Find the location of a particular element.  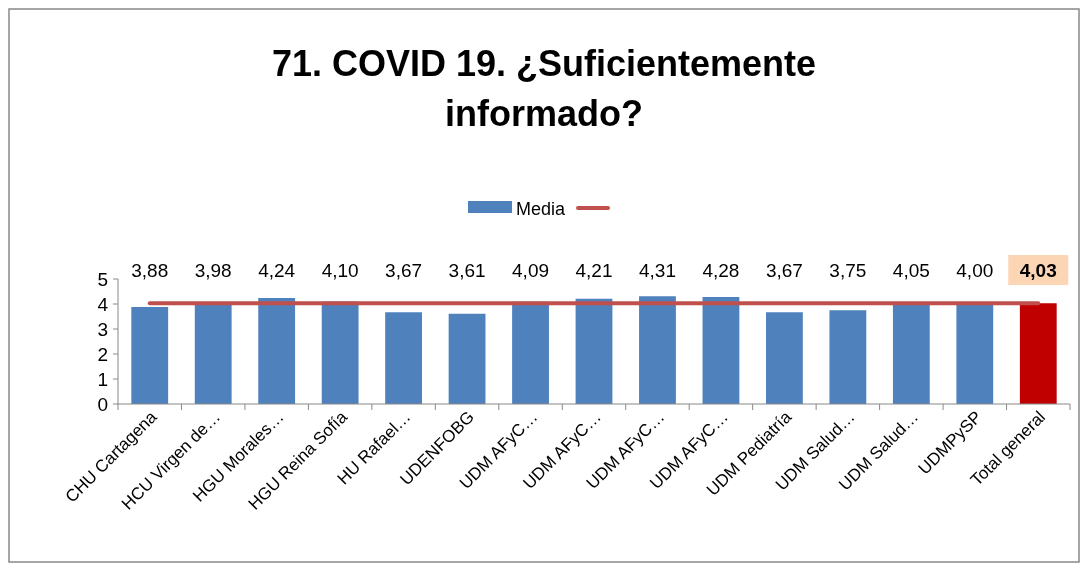

data-label: 3,98 is located at coordinates (213, 270).